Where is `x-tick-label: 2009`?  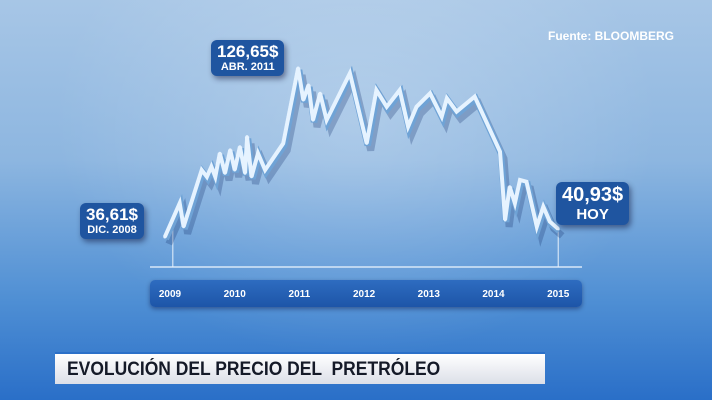
x-tick-label: 2009 is located at coordinates (170, 294).